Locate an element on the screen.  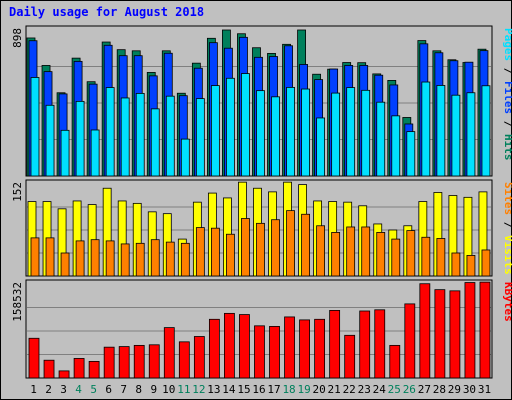
x-tick-label-21: 21 is located at coordinates (334, 389).